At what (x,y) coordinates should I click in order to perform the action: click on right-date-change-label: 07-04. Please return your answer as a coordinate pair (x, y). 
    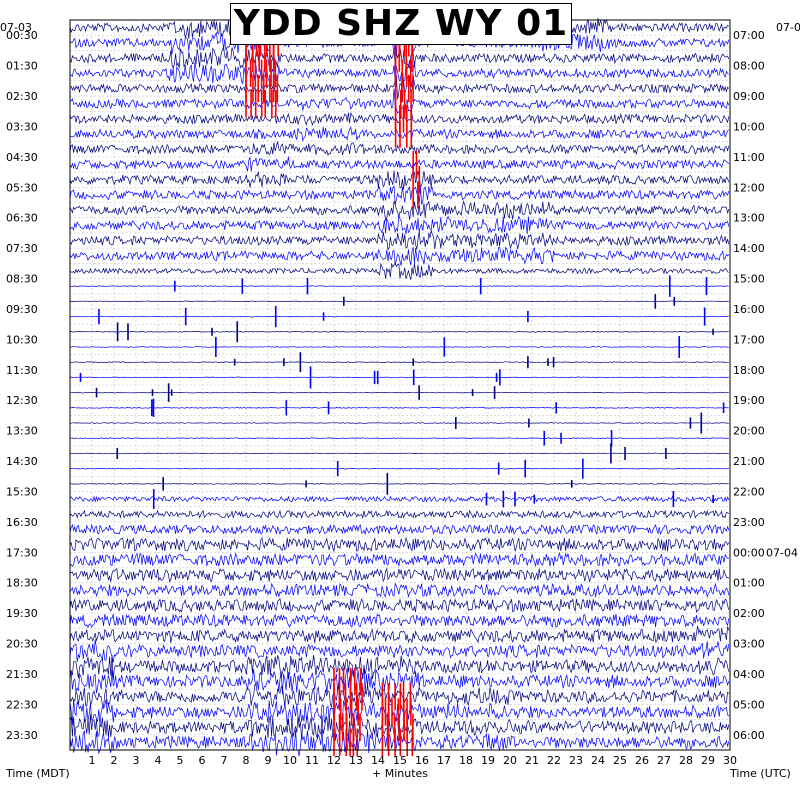
    Looking at the image, I should click on (782, 552).